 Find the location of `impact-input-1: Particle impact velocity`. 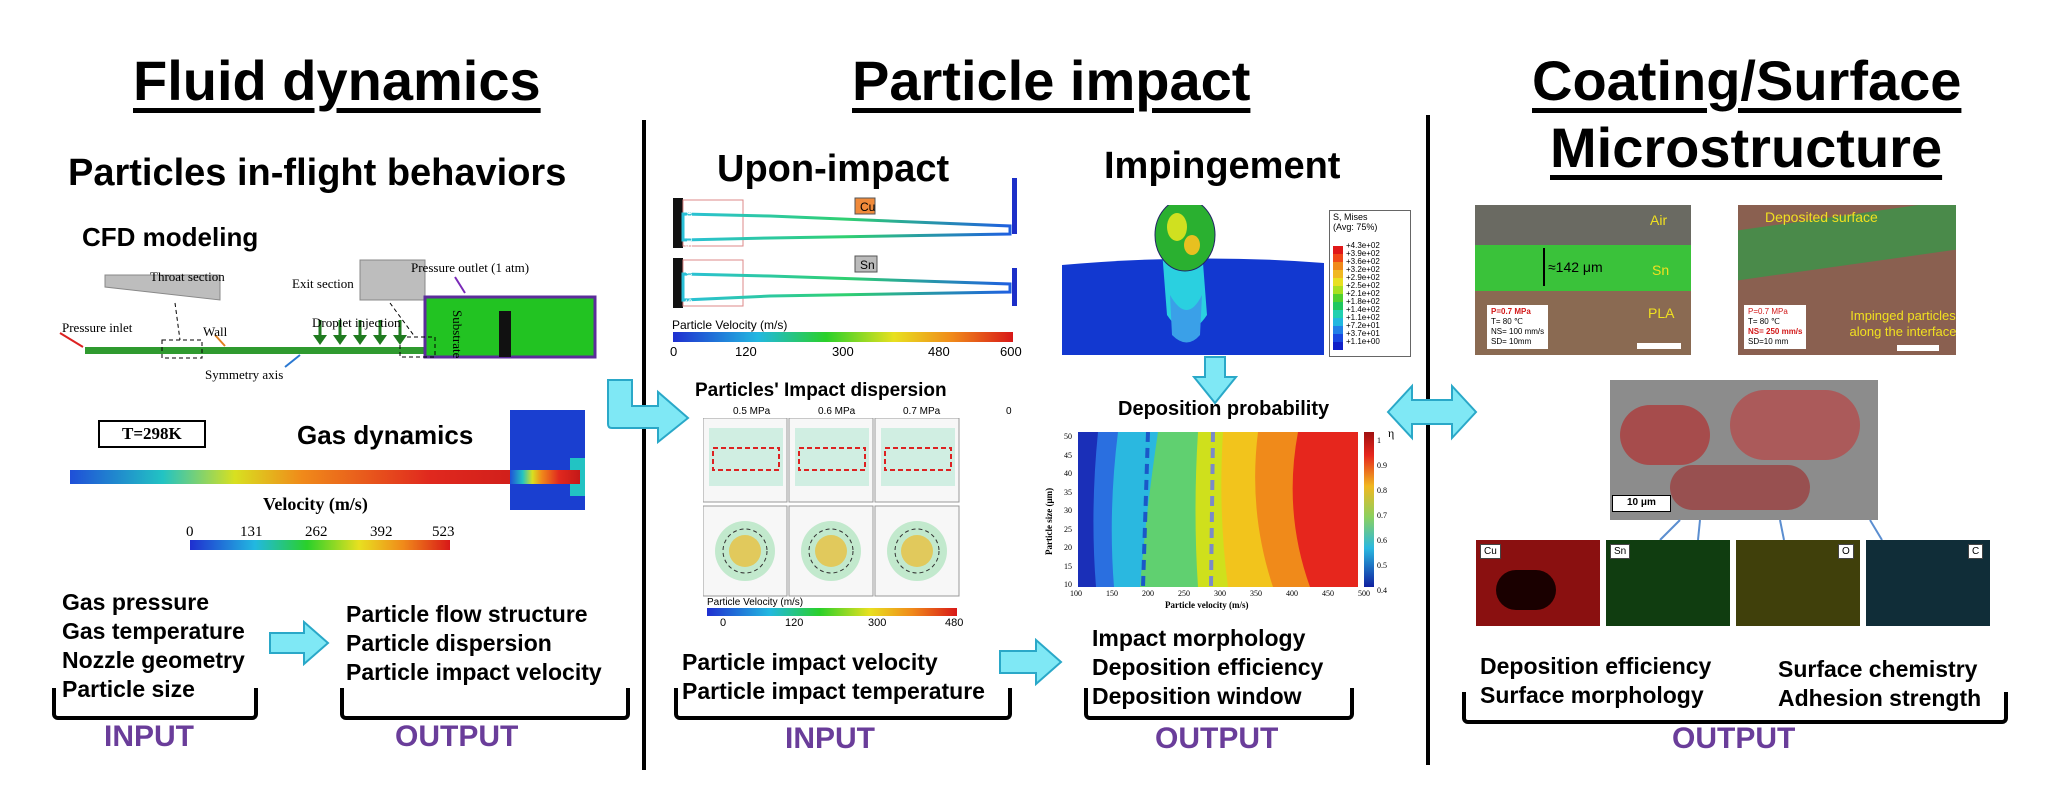

impact-input-1: Particle impact velocity is located at coordinates (810, 662).